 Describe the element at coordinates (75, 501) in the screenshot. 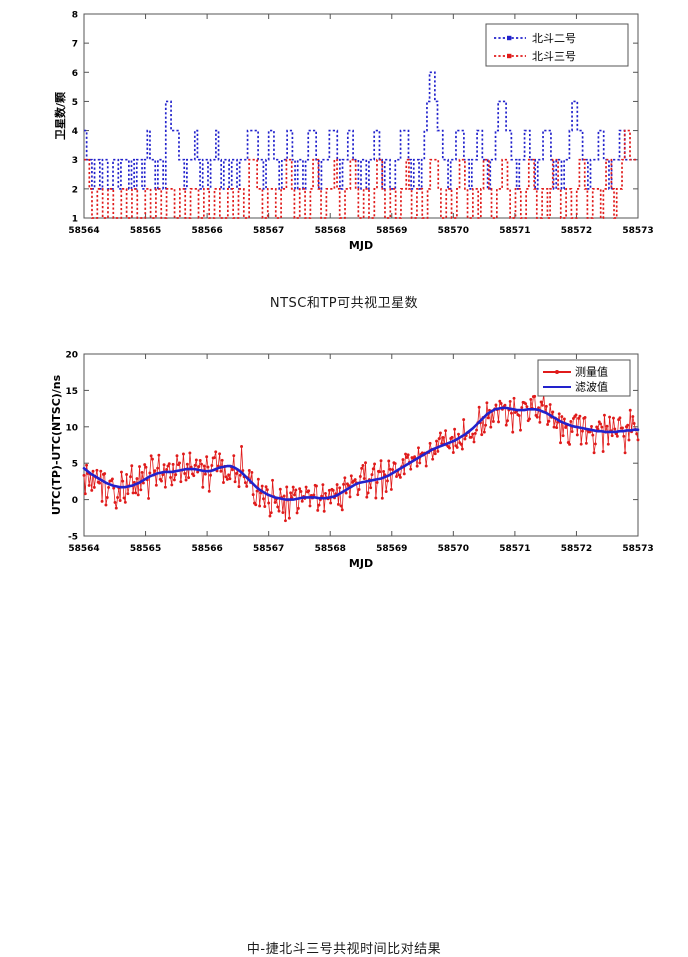

I see `y-tick-label: 0` at that location.